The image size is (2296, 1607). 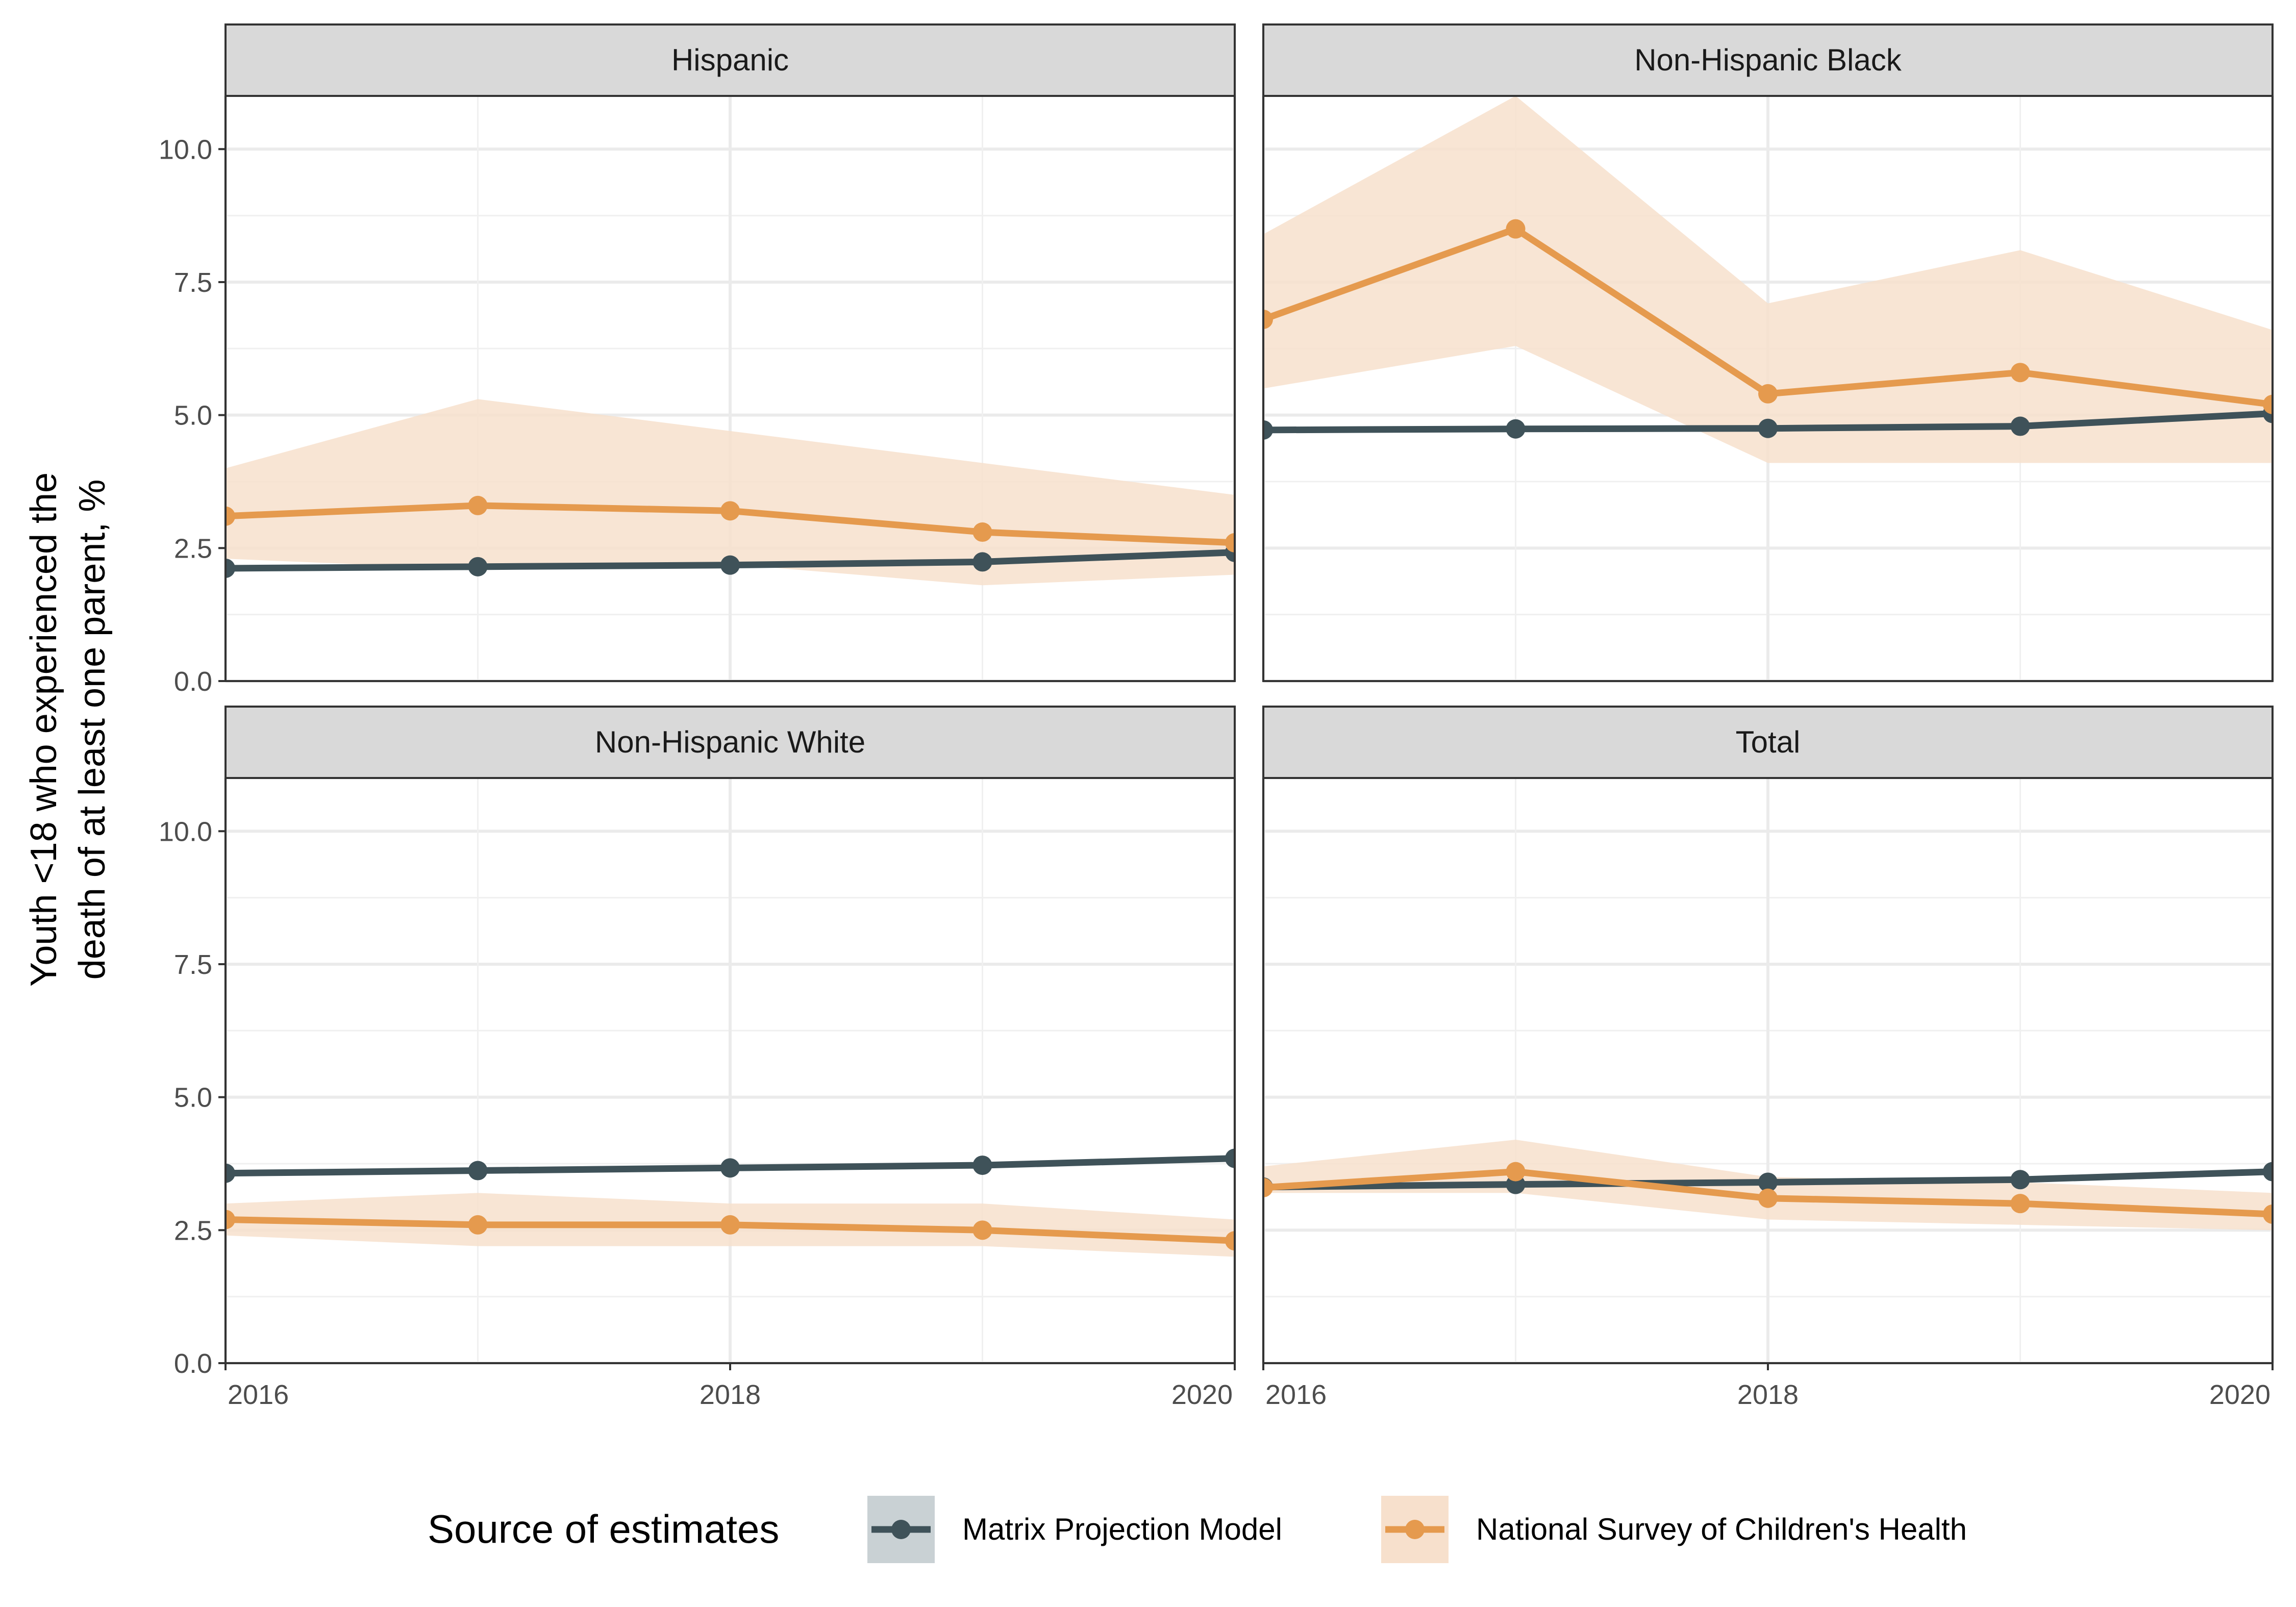 I want to click on facet-strip-total, so click(x=1768, y=742).